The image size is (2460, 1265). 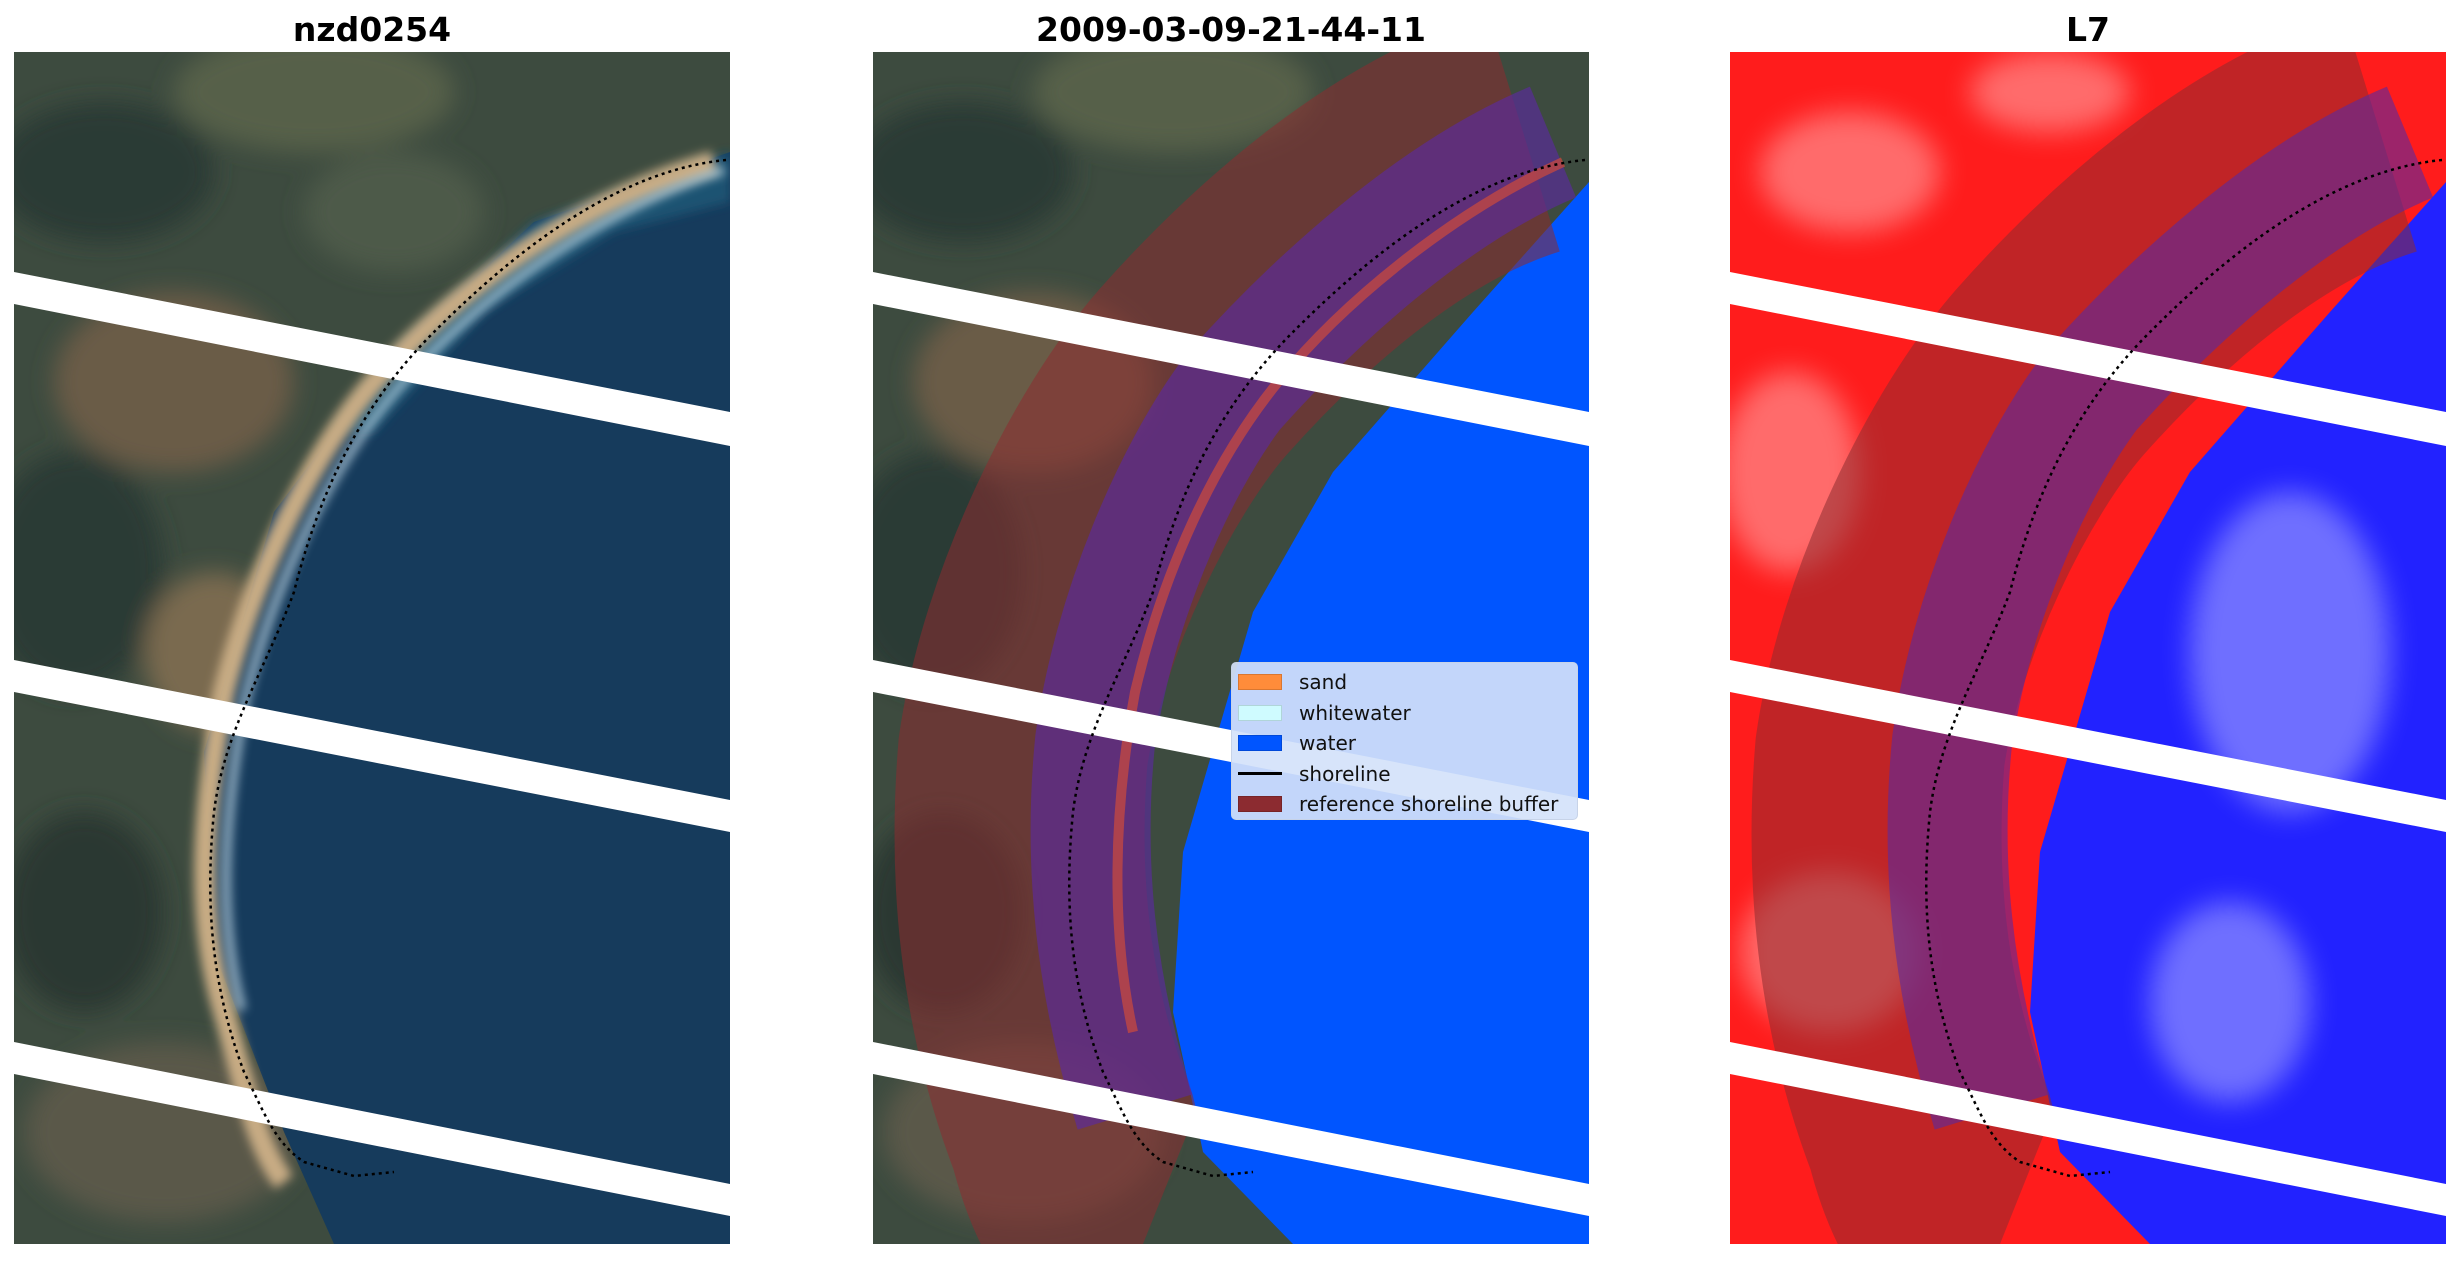 What do you see at coordinates (1345, 773) in the screenshot?
I see `legend-label: shoreline` at bounding box center [1345, 773].